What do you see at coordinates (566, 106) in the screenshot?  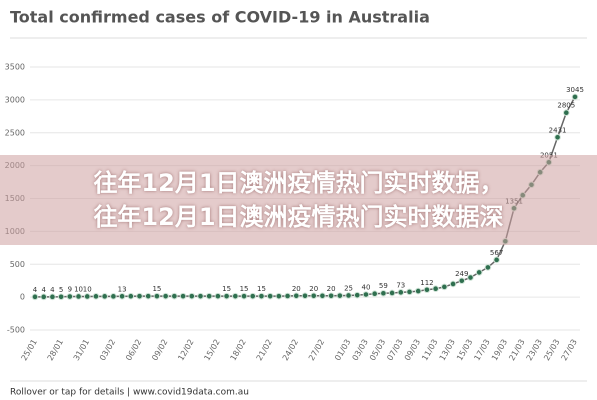 I see `data-label: 2805` at bounding box center [566, 106].